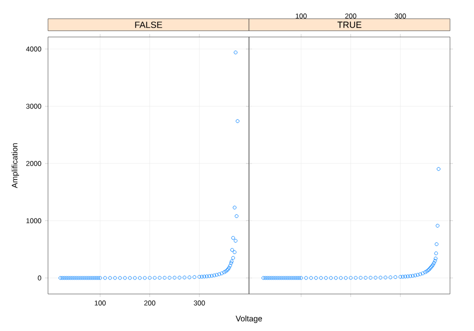  What do you see at coordinates (249, 319) in the screenshot?
I see `x-axis-title: Voltage` at bounding box center [249, 319].